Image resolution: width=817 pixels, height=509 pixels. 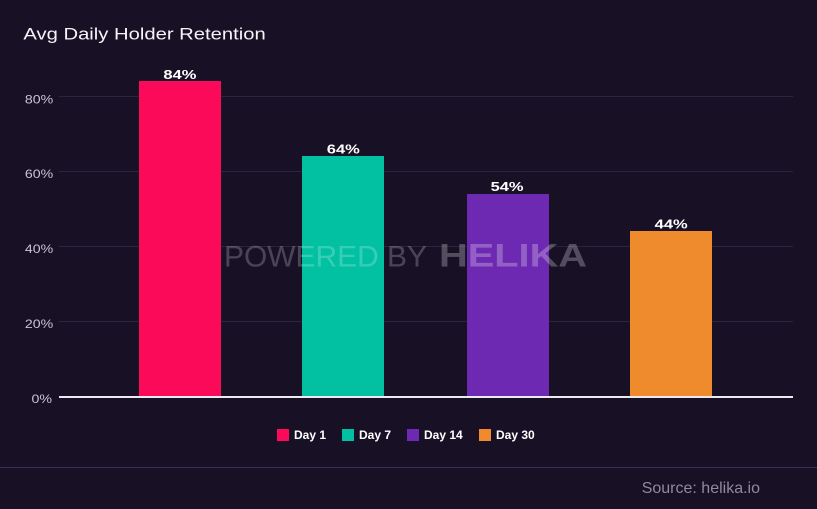 What do you see at coordinates (39, 324) in the screenshot?
I see `svg-text: 20%` at bounding box center [39, 324].